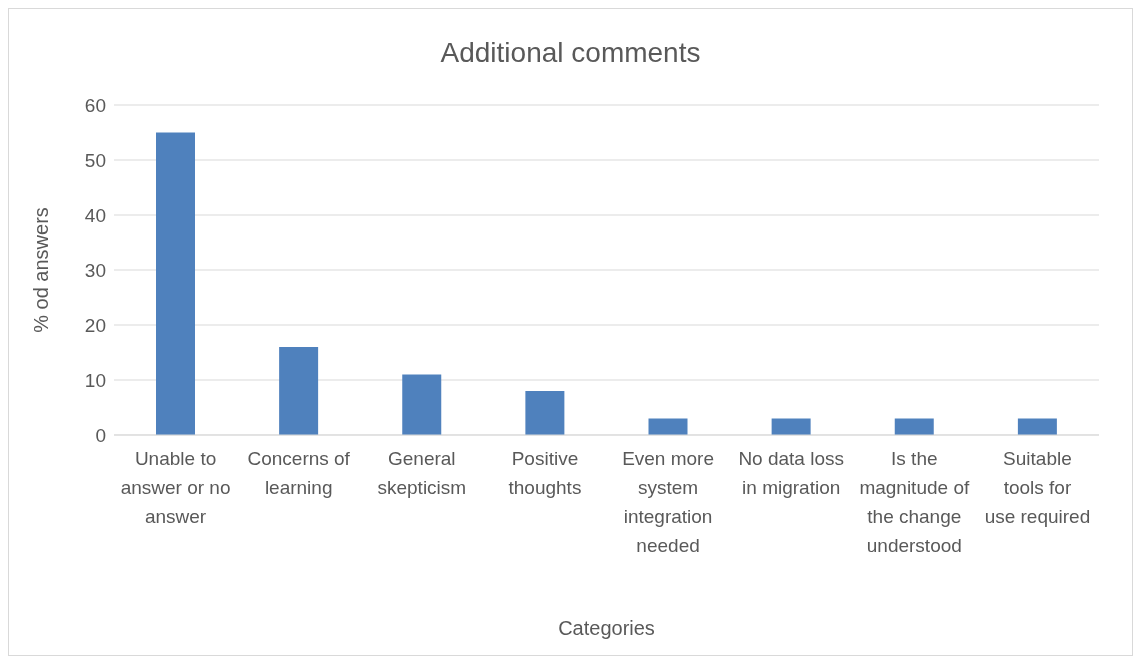 The width and height of the screenshot is (1141, 664). Describe the element at coordinates (41, 270) in the screenshot. I see `y-axis-title: % od answers` at that location.